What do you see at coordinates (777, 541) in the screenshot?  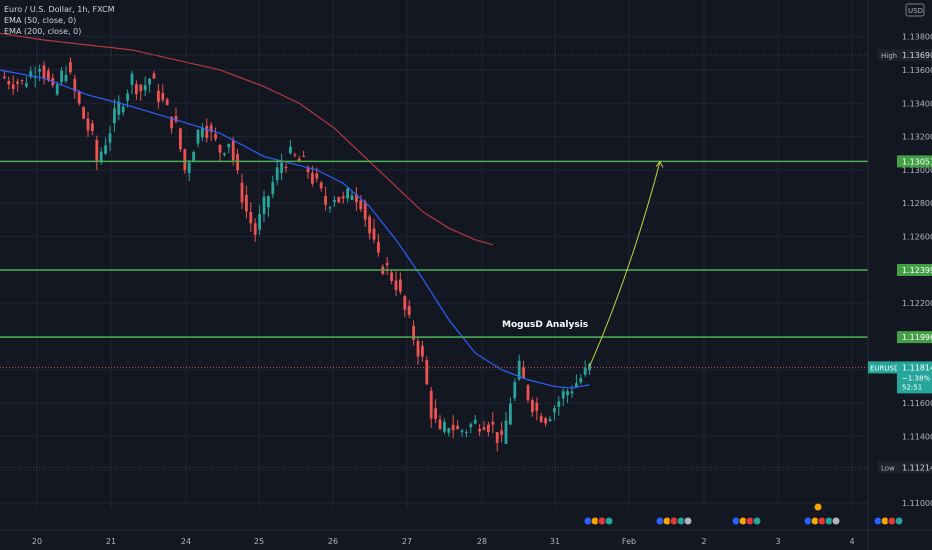 I see `x-tick-label: 3` at bounding box center [777, 541].